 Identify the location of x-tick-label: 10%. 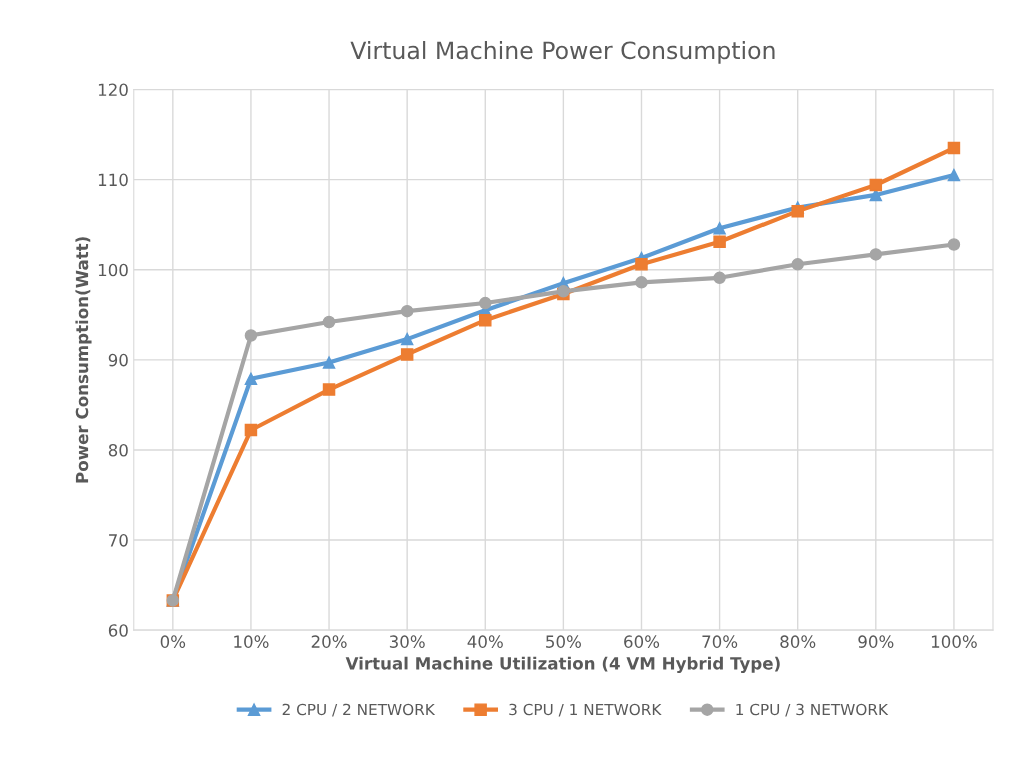
(251, 641).